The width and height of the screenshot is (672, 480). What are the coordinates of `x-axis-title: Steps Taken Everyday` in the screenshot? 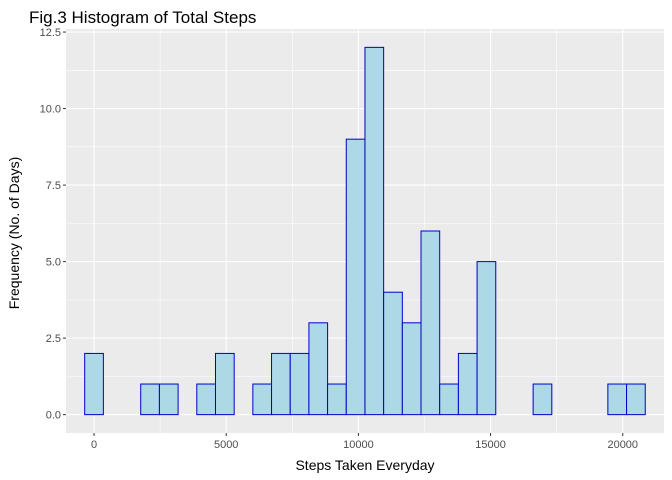 It's located at (364, 465).